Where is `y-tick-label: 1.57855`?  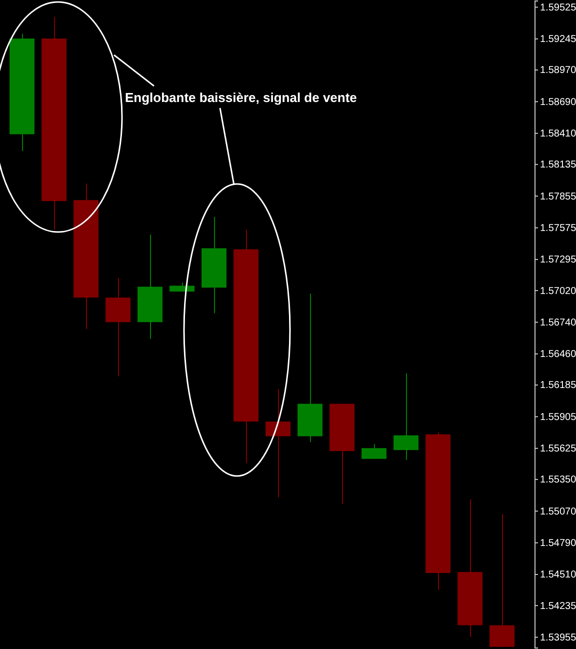 y-tick-label: 1.57855 is located at coordinates (558, 196).